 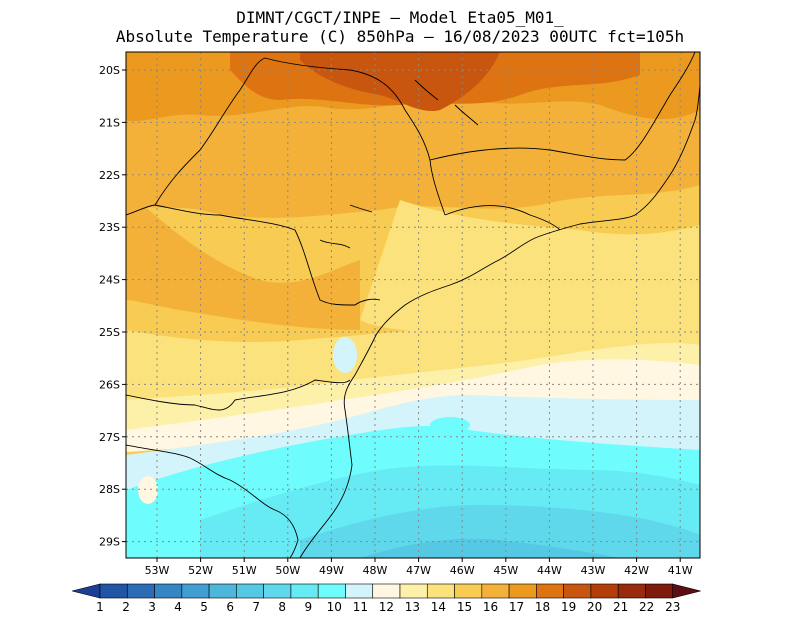 I want to click on latitude-labels: 20S 21S 22S 23S 24S 25S 26S 27S 28S 29S, so click(x=112, y=306).